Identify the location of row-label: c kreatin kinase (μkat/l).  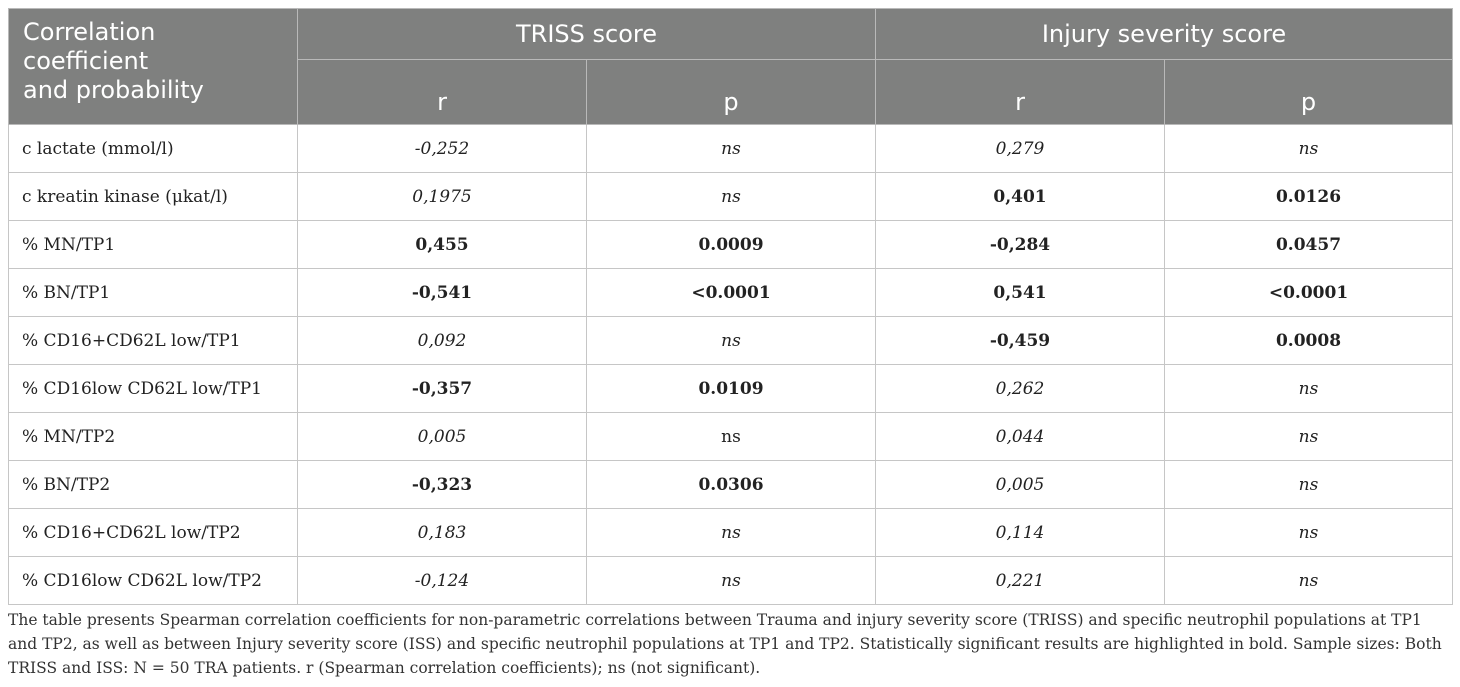
(153, 196).